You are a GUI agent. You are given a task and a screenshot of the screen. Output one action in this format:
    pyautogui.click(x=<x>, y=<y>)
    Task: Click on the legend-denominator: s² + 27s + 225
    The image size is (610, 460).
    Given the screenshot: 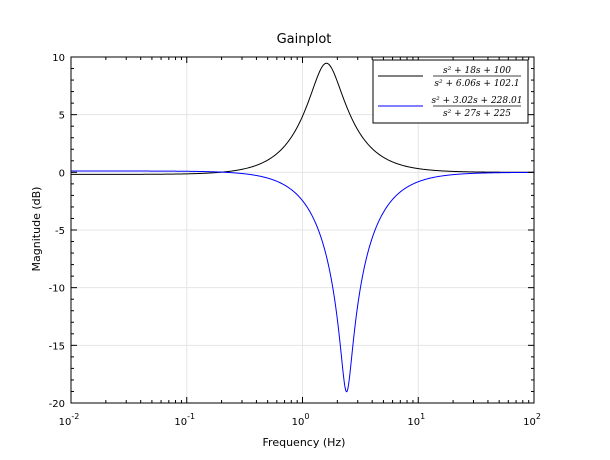 What is the action you would take?
    pyautogui.click(x=477, y=114)
    